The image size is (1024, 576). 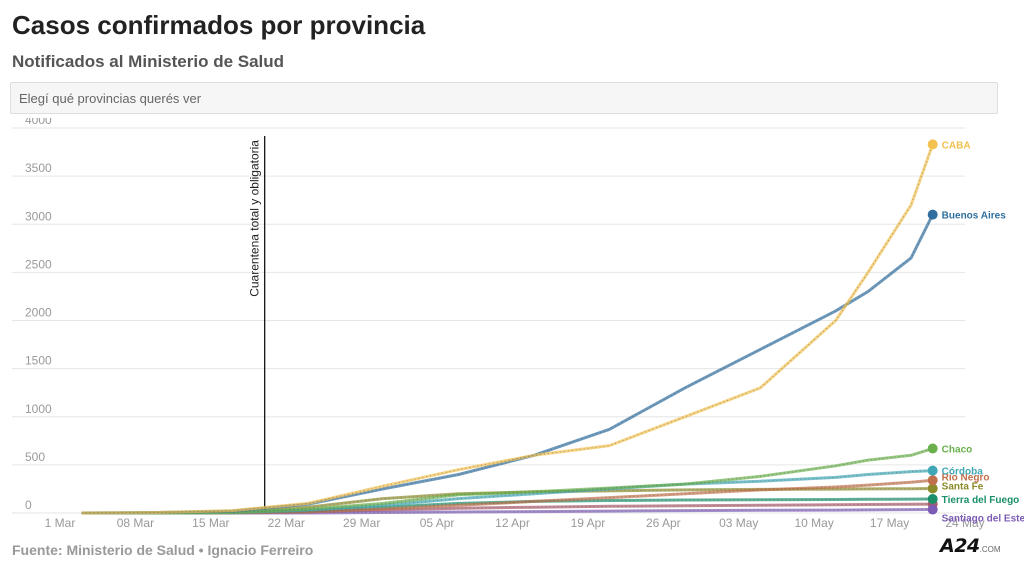 I want to click on y-tick-label: 4000, so click(x=38, y=122).